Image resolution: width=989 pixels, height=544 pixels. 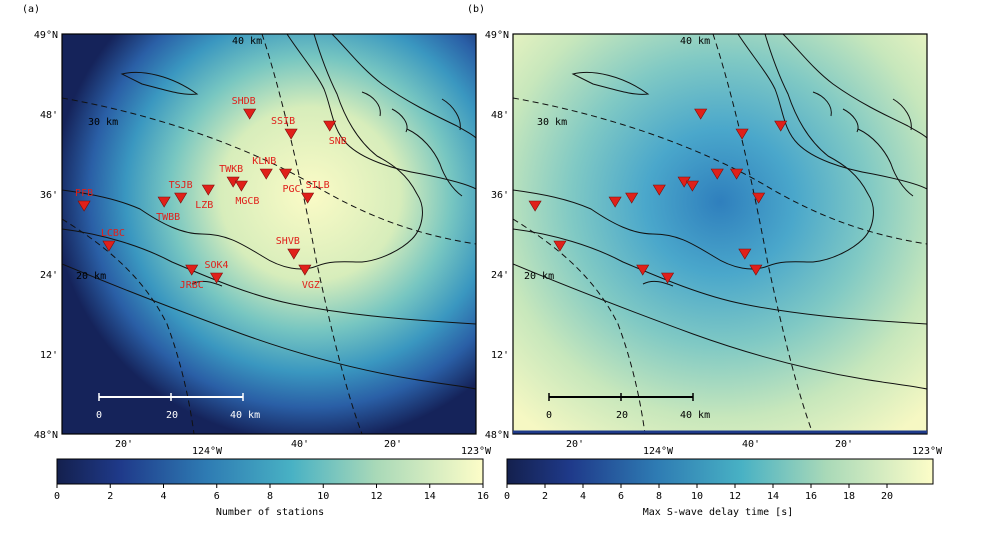 What do you see at coordinates (659, 496) in the screenshot?
I see `colorbar-tick-label: 8` at bounding box center [659, 496].